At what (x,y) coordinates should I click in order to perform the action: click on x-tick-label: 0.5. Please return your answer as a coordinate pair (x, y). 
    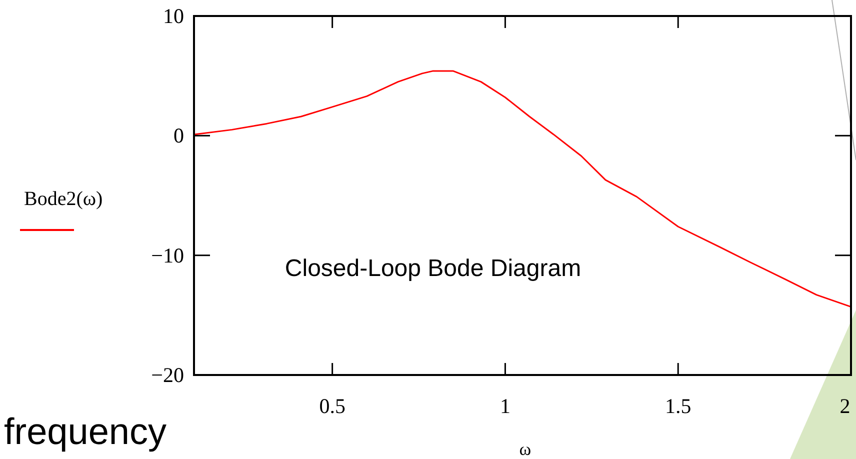
    Looking at the image, I should click on (332, 406).